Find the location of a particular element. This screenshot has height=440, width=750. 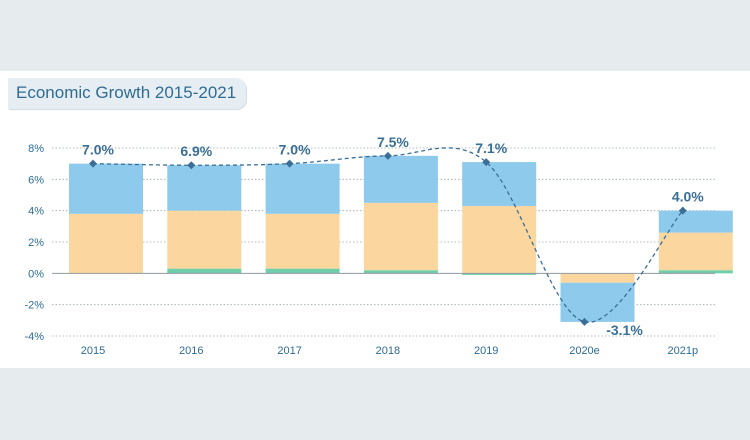

x-tick-label: 2018 is located at coordinates (388, 351).